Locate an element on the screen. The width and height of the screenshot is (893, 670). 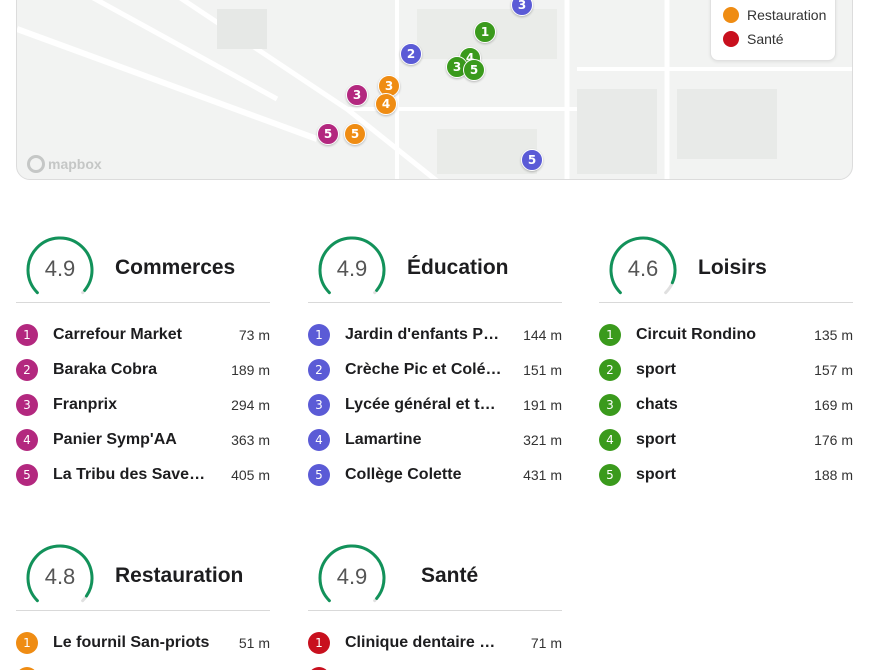
item-distance: 405 m is located at coordinates (250, 475).